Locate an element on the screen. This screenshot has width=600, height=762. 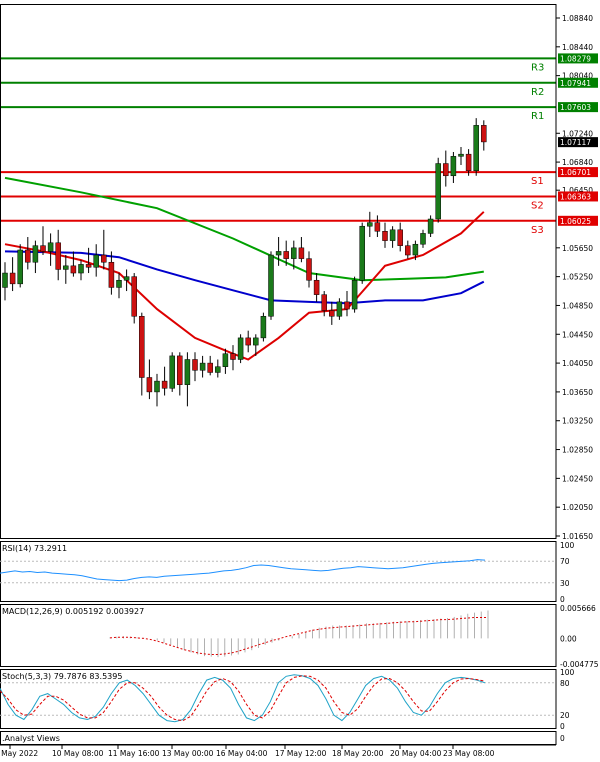
level-price-tag is located at coordinates (578, 172).